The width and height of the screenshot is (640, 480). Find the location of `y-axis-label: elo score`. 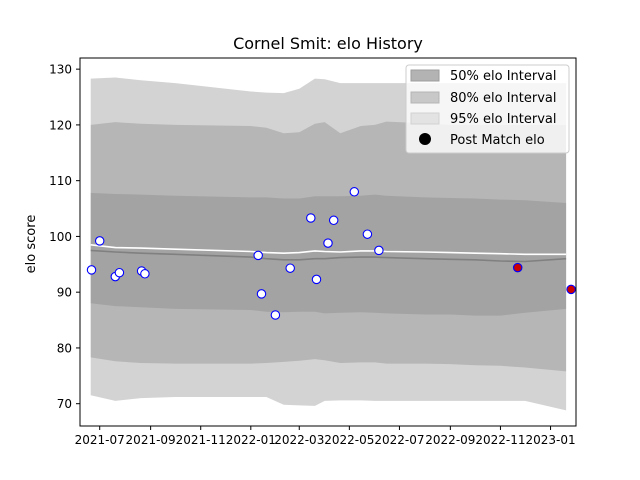

y-axis-label: elo score is located at coordinates (31, 244).